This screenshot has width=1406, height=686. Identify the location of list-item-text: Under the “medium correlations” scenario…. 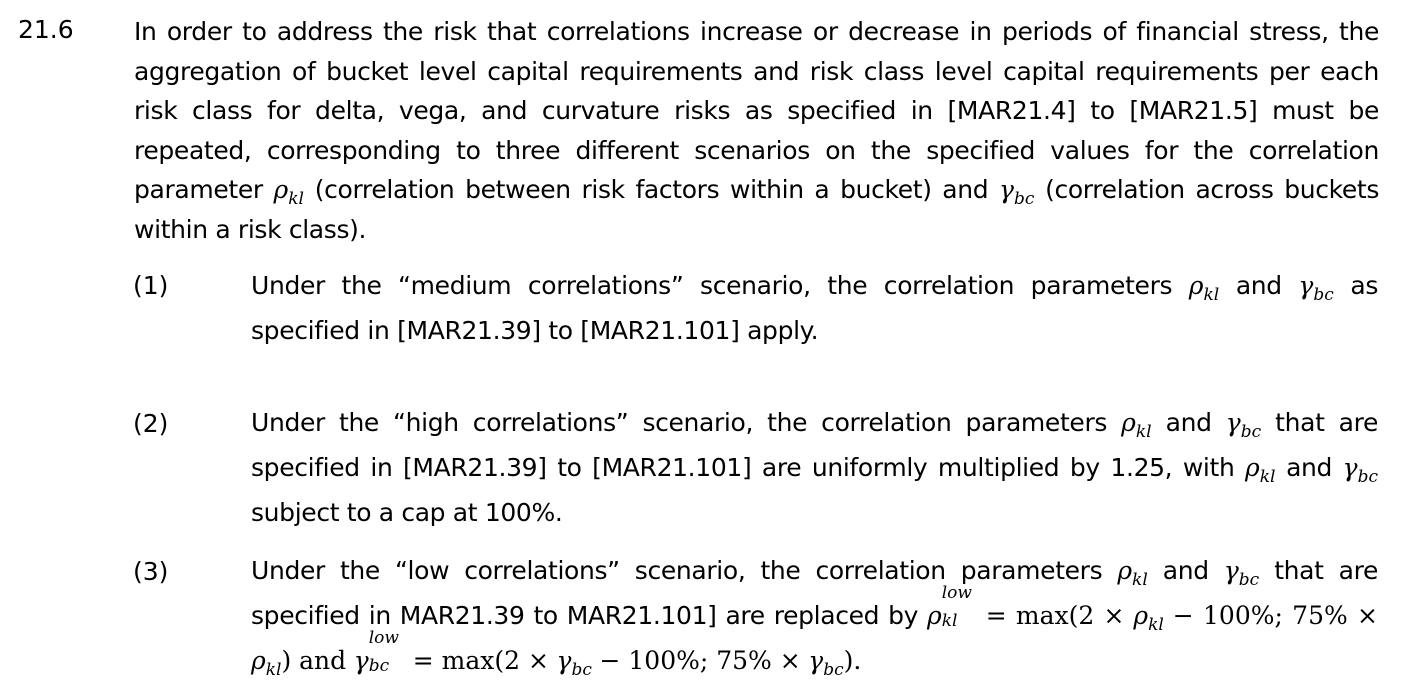
(815, 308).